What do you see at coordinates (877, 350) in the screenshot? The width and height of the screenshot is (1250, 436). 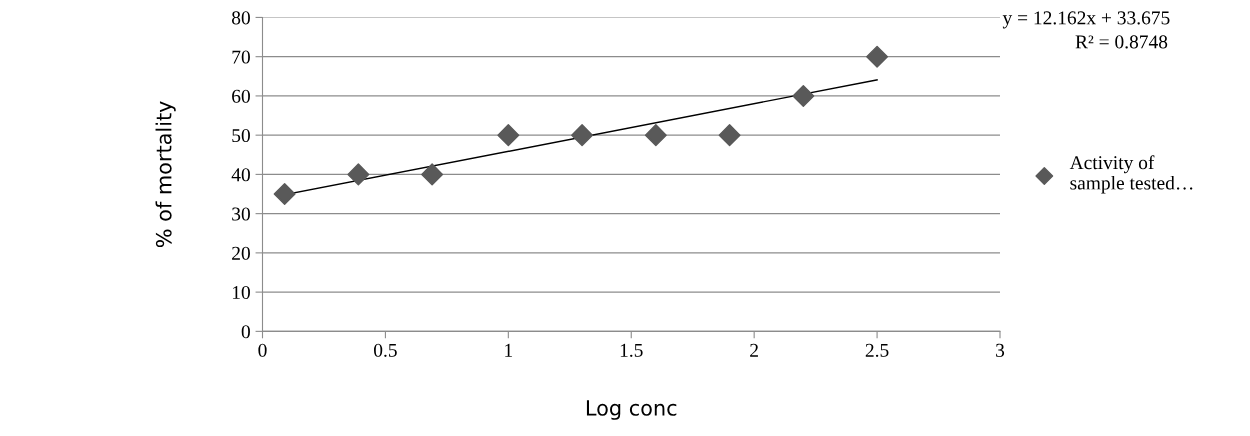 I see `x-tick-label: 2.5` at bounding box center [877, 350].